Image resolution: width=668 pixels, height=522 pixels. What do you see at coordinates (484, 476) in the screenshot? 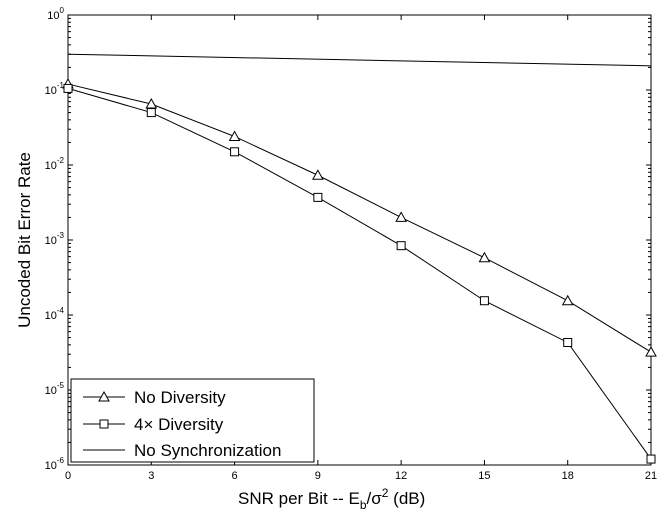
I see `x-tick-label: 15` at bounding box center [484, 476].